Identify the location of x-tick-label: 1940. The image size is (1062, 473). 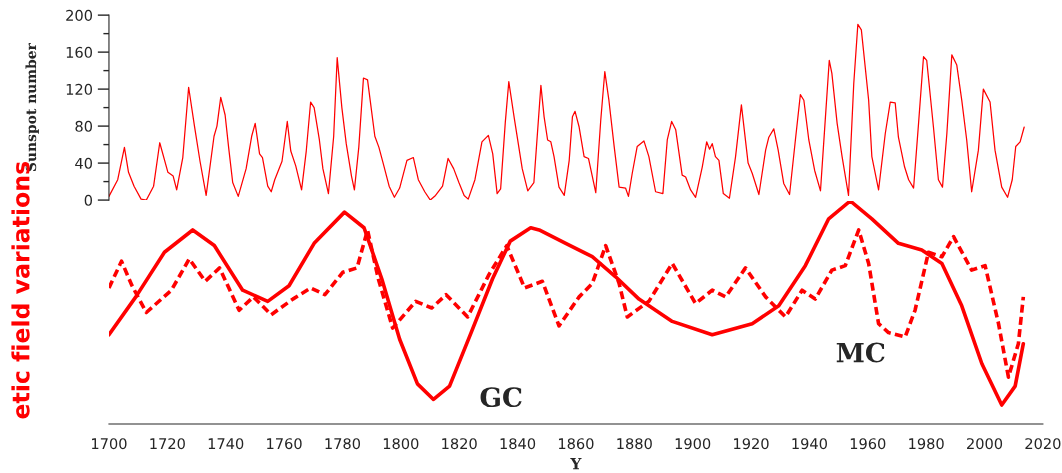
(809, 444).